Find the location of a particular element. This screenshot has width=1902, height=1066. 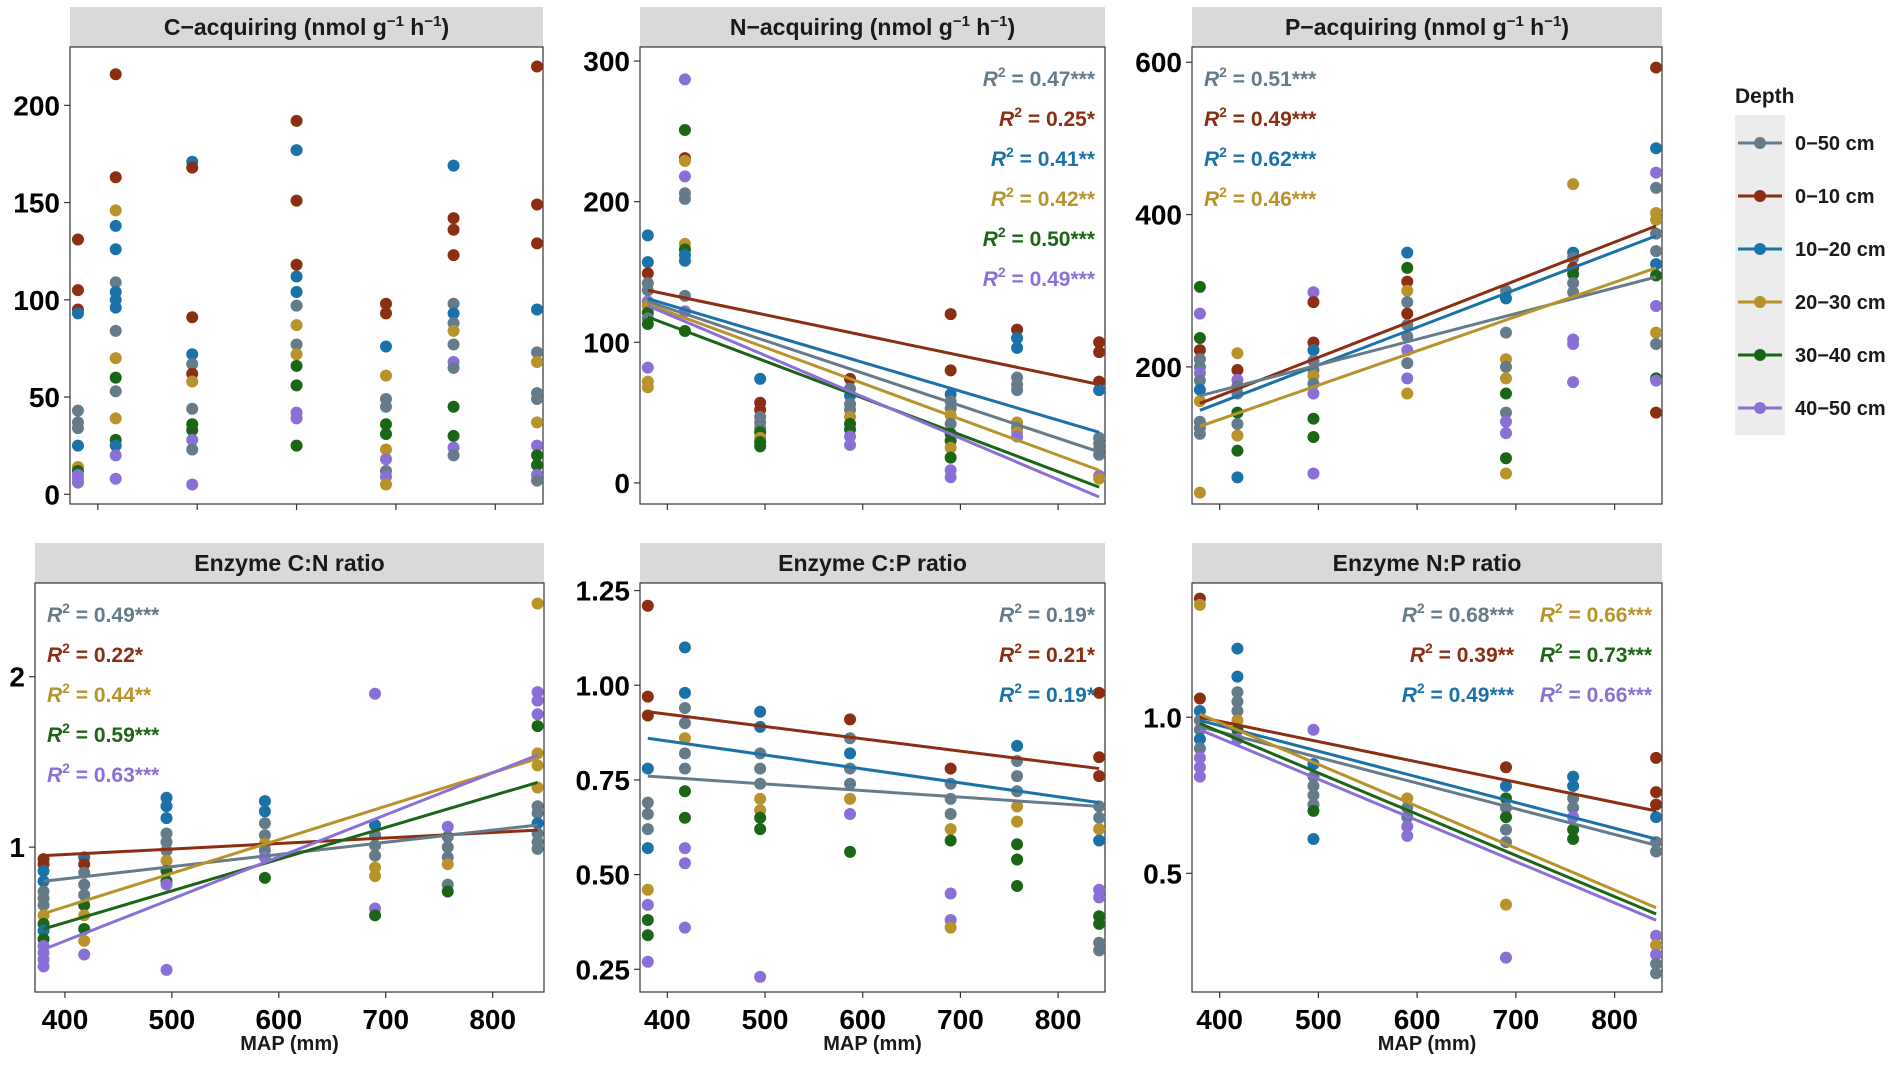

panel-1: C−acquiring (nmol g−1 h−1) 0 50 100 150 200 is located at coordinates (278, 258).